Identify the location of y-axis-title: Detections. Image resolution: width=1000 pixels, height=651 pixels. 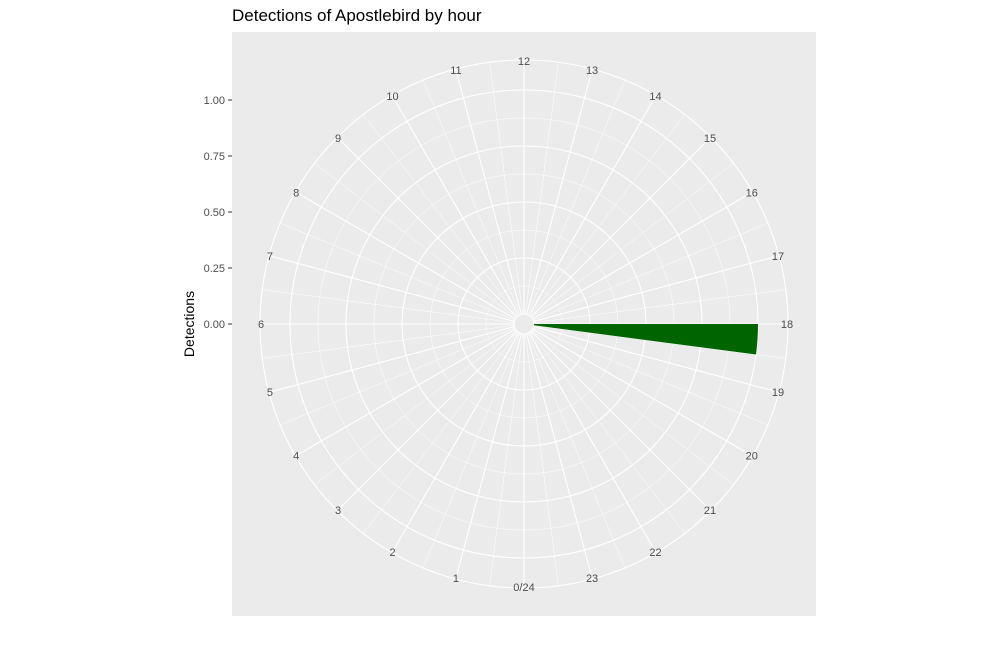
(189, 324).